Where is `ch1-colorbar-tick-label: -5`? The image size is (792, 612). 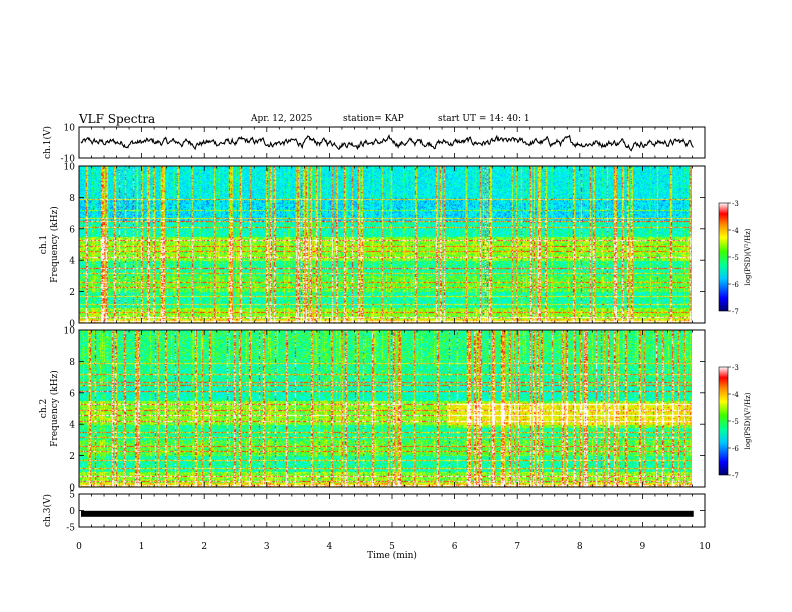
ch1-colorbar-tick-label: -5 is located at coordinates (735, 258).